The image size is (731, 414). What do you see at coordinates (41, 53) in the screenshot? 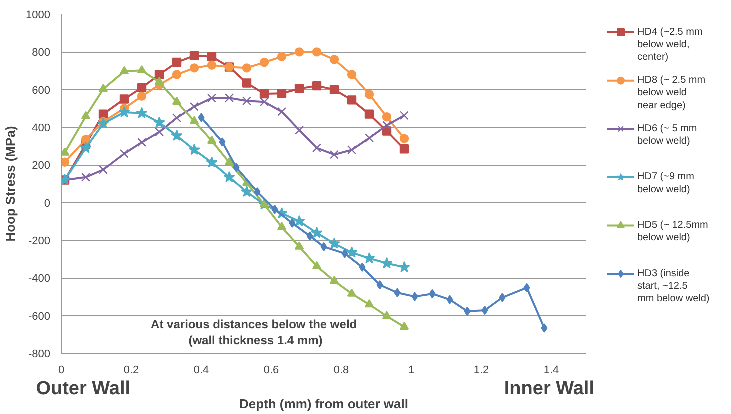
I see `y-tick-label: 800` at bounding box center [41, 53].